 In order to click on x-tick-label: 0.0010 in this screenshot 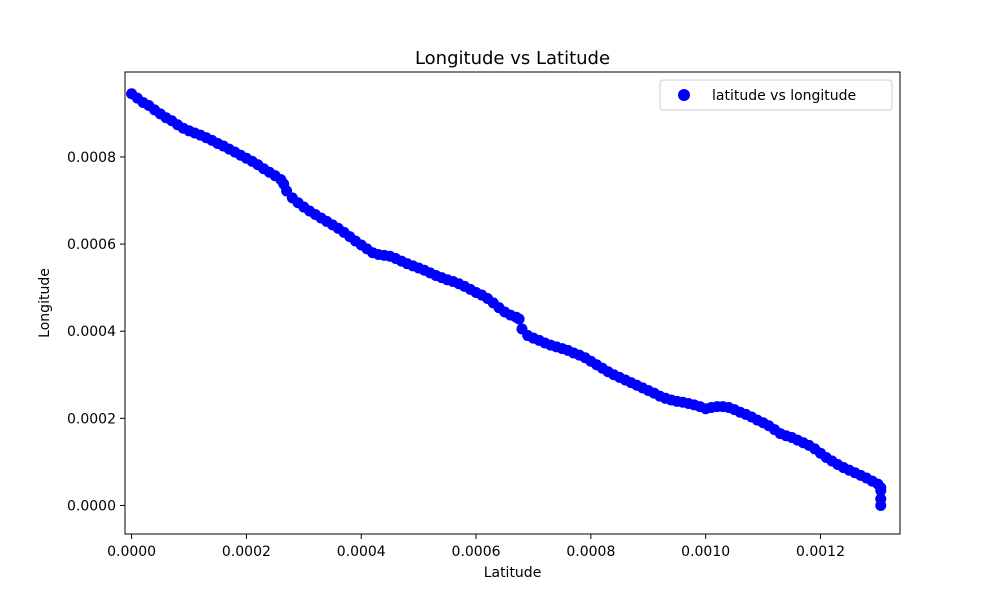, I will do `click(705, 552)`.